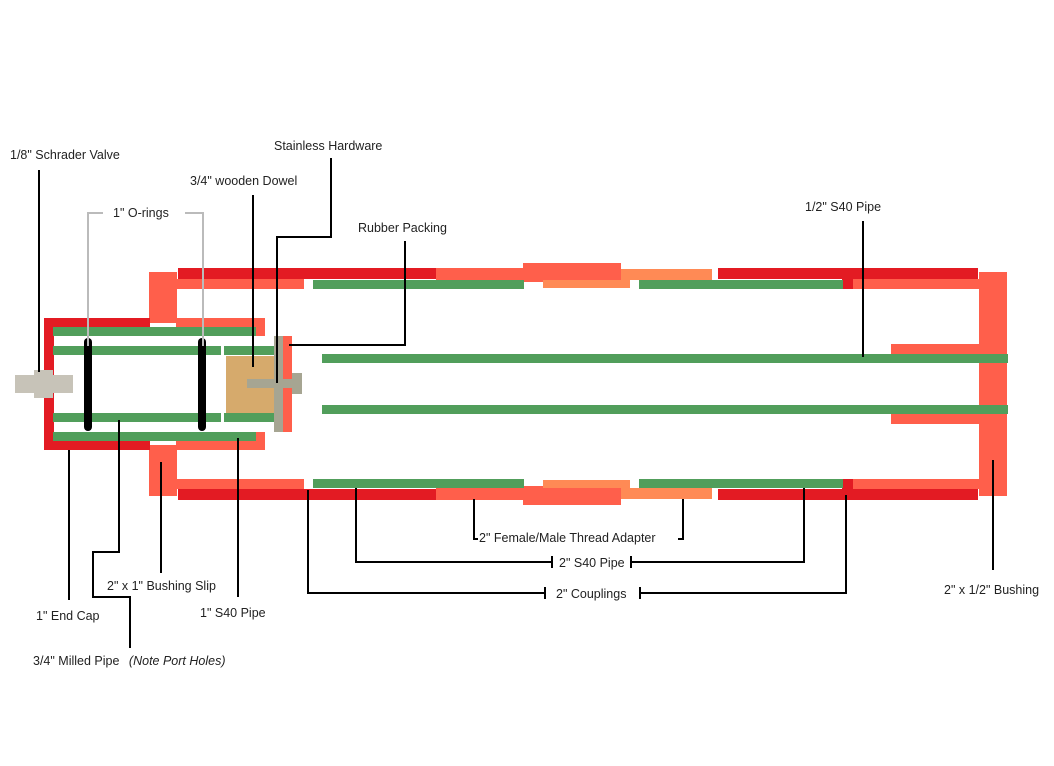 The image size is (1054, 766). Describe the element at coordinates (163, 297) in the screenshot. I see `bushing-slip-flange-top` at that location.